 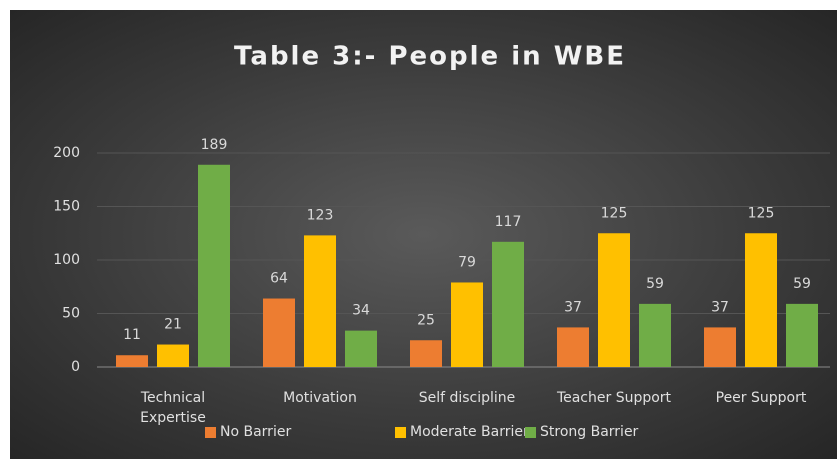 I want to click on legend-label: No Barrier, so click(x=256, y=432).